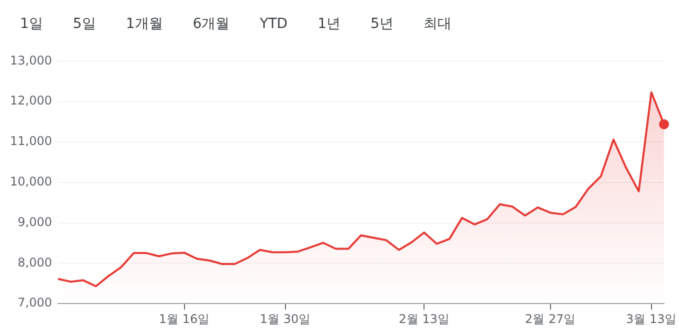 The width and height of the screenshot is (679, 330). Describe the element at coordinates (35, 262) in the screenshot. I see `y-tick-label: 8,000` at that location.